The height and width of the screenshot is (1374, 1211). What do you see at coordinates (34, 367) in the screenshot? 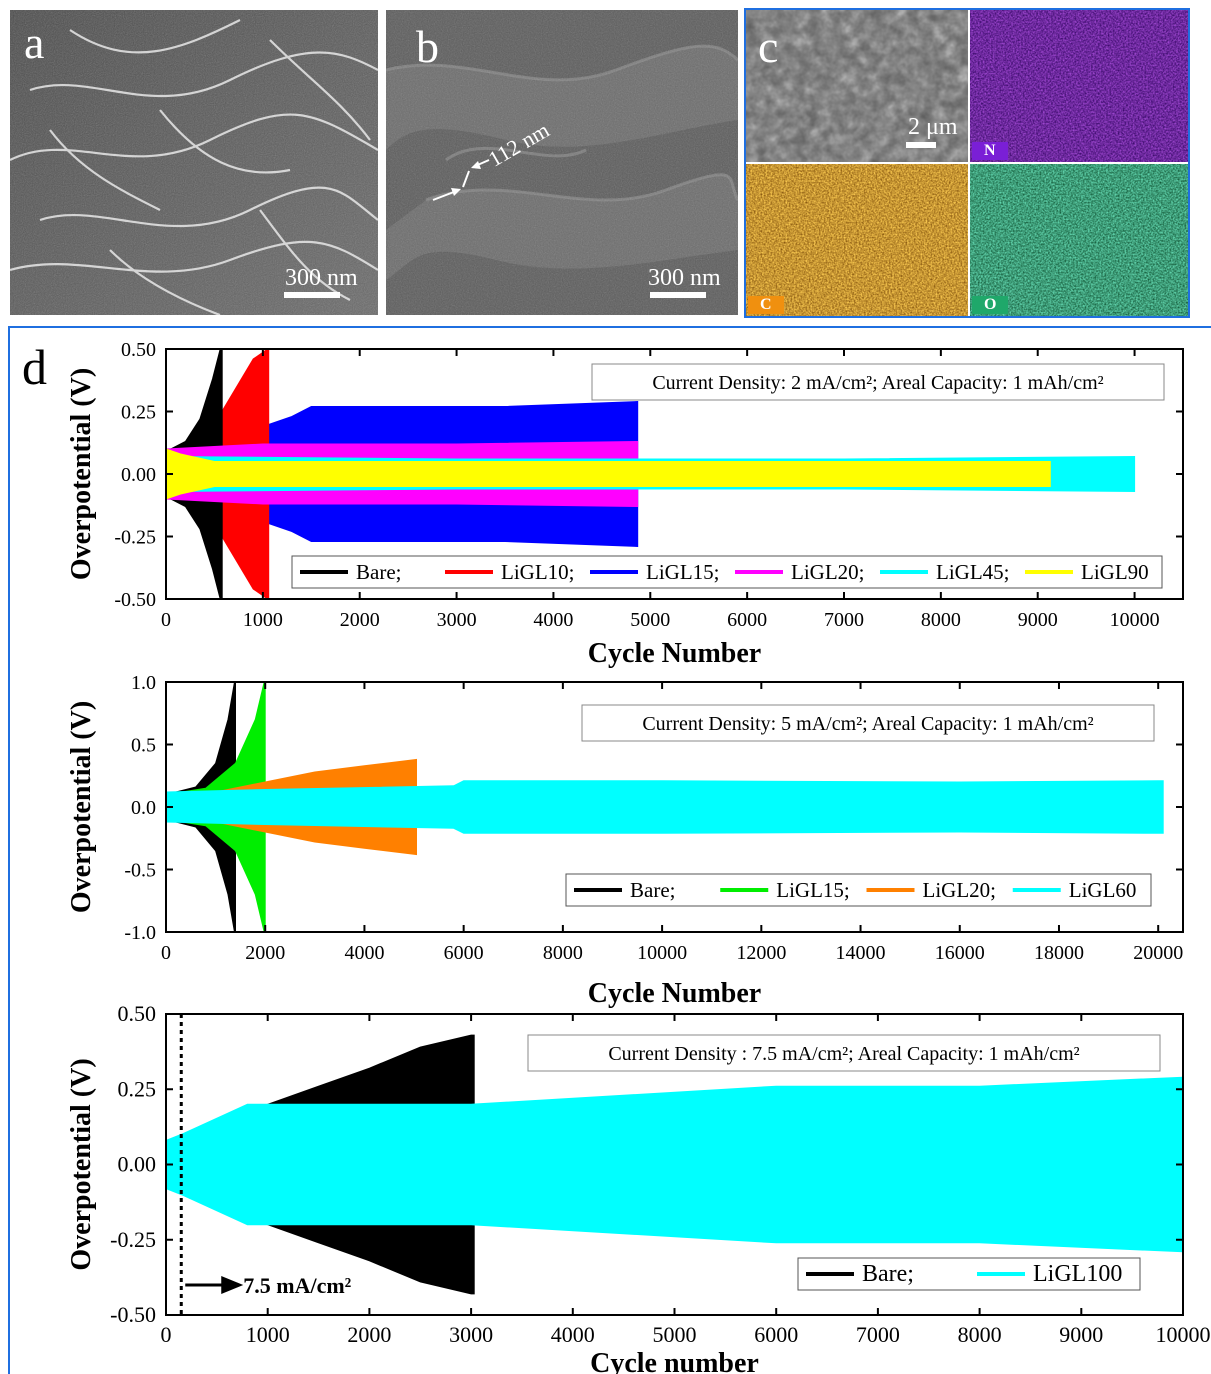
I see `panel-letter-d: d` at bounding box center [34, 367].